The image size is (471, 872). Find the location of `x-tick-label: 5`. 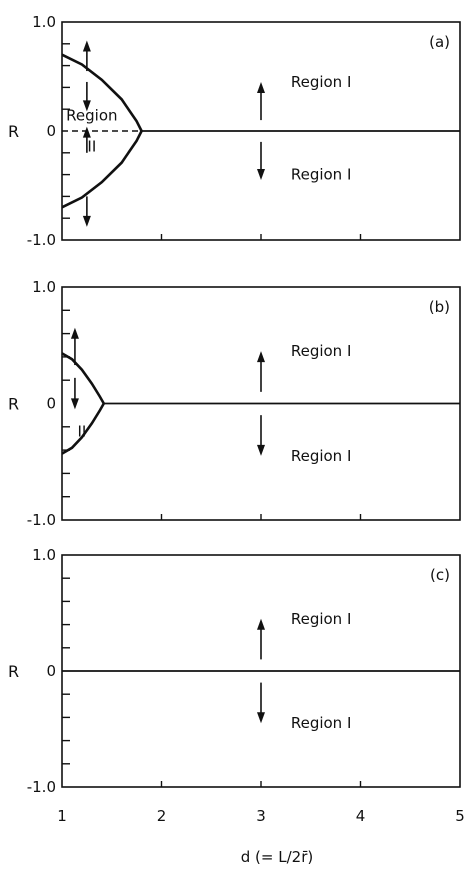

x-tick-label: 5 is located at coordinates (460, 816).